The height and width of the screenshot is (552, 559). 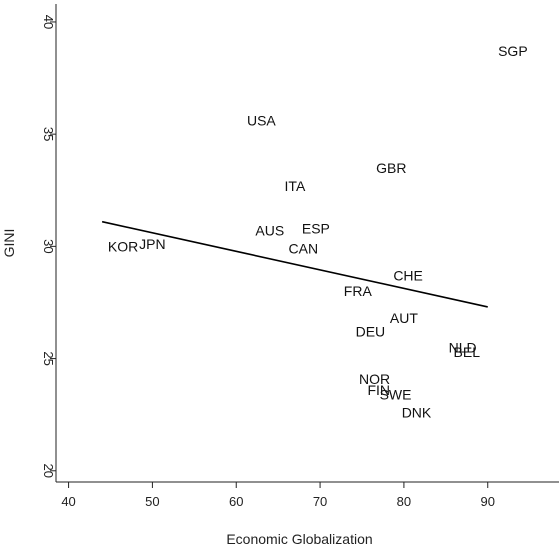 What do you see at coordinates (358, 291) in the screenshot?
I see `point-label-fra: FRA` at bounding box center [358, 291].